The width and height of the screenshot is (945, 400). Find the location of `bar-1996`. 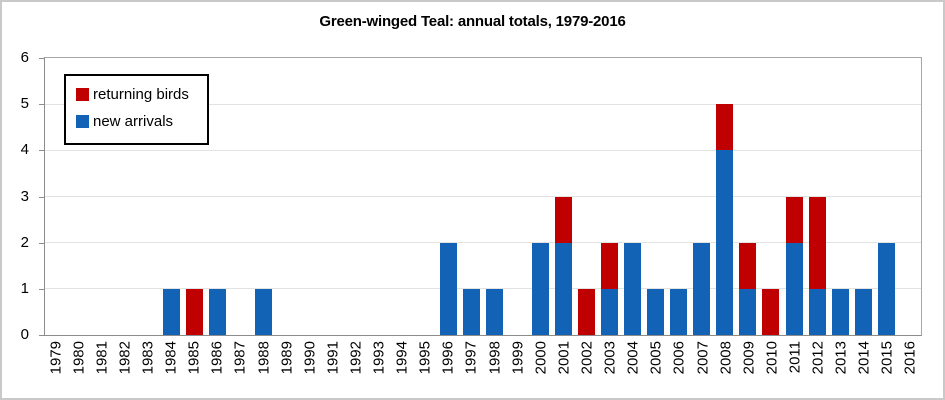

bar-1996 is located at coordinates (448, 196).